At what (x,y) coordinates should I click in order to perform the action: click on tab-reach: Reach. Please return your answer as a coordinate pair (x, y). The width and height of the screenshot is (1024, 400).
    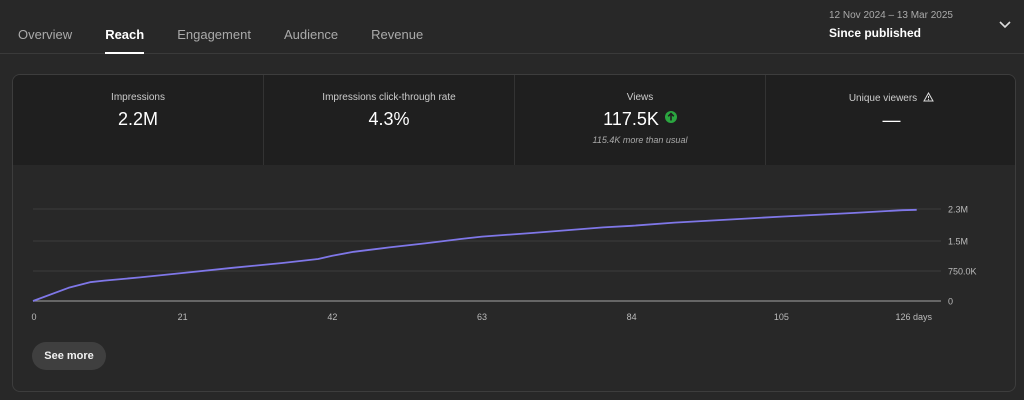
    Looking at the image, I should click on (125, 27).